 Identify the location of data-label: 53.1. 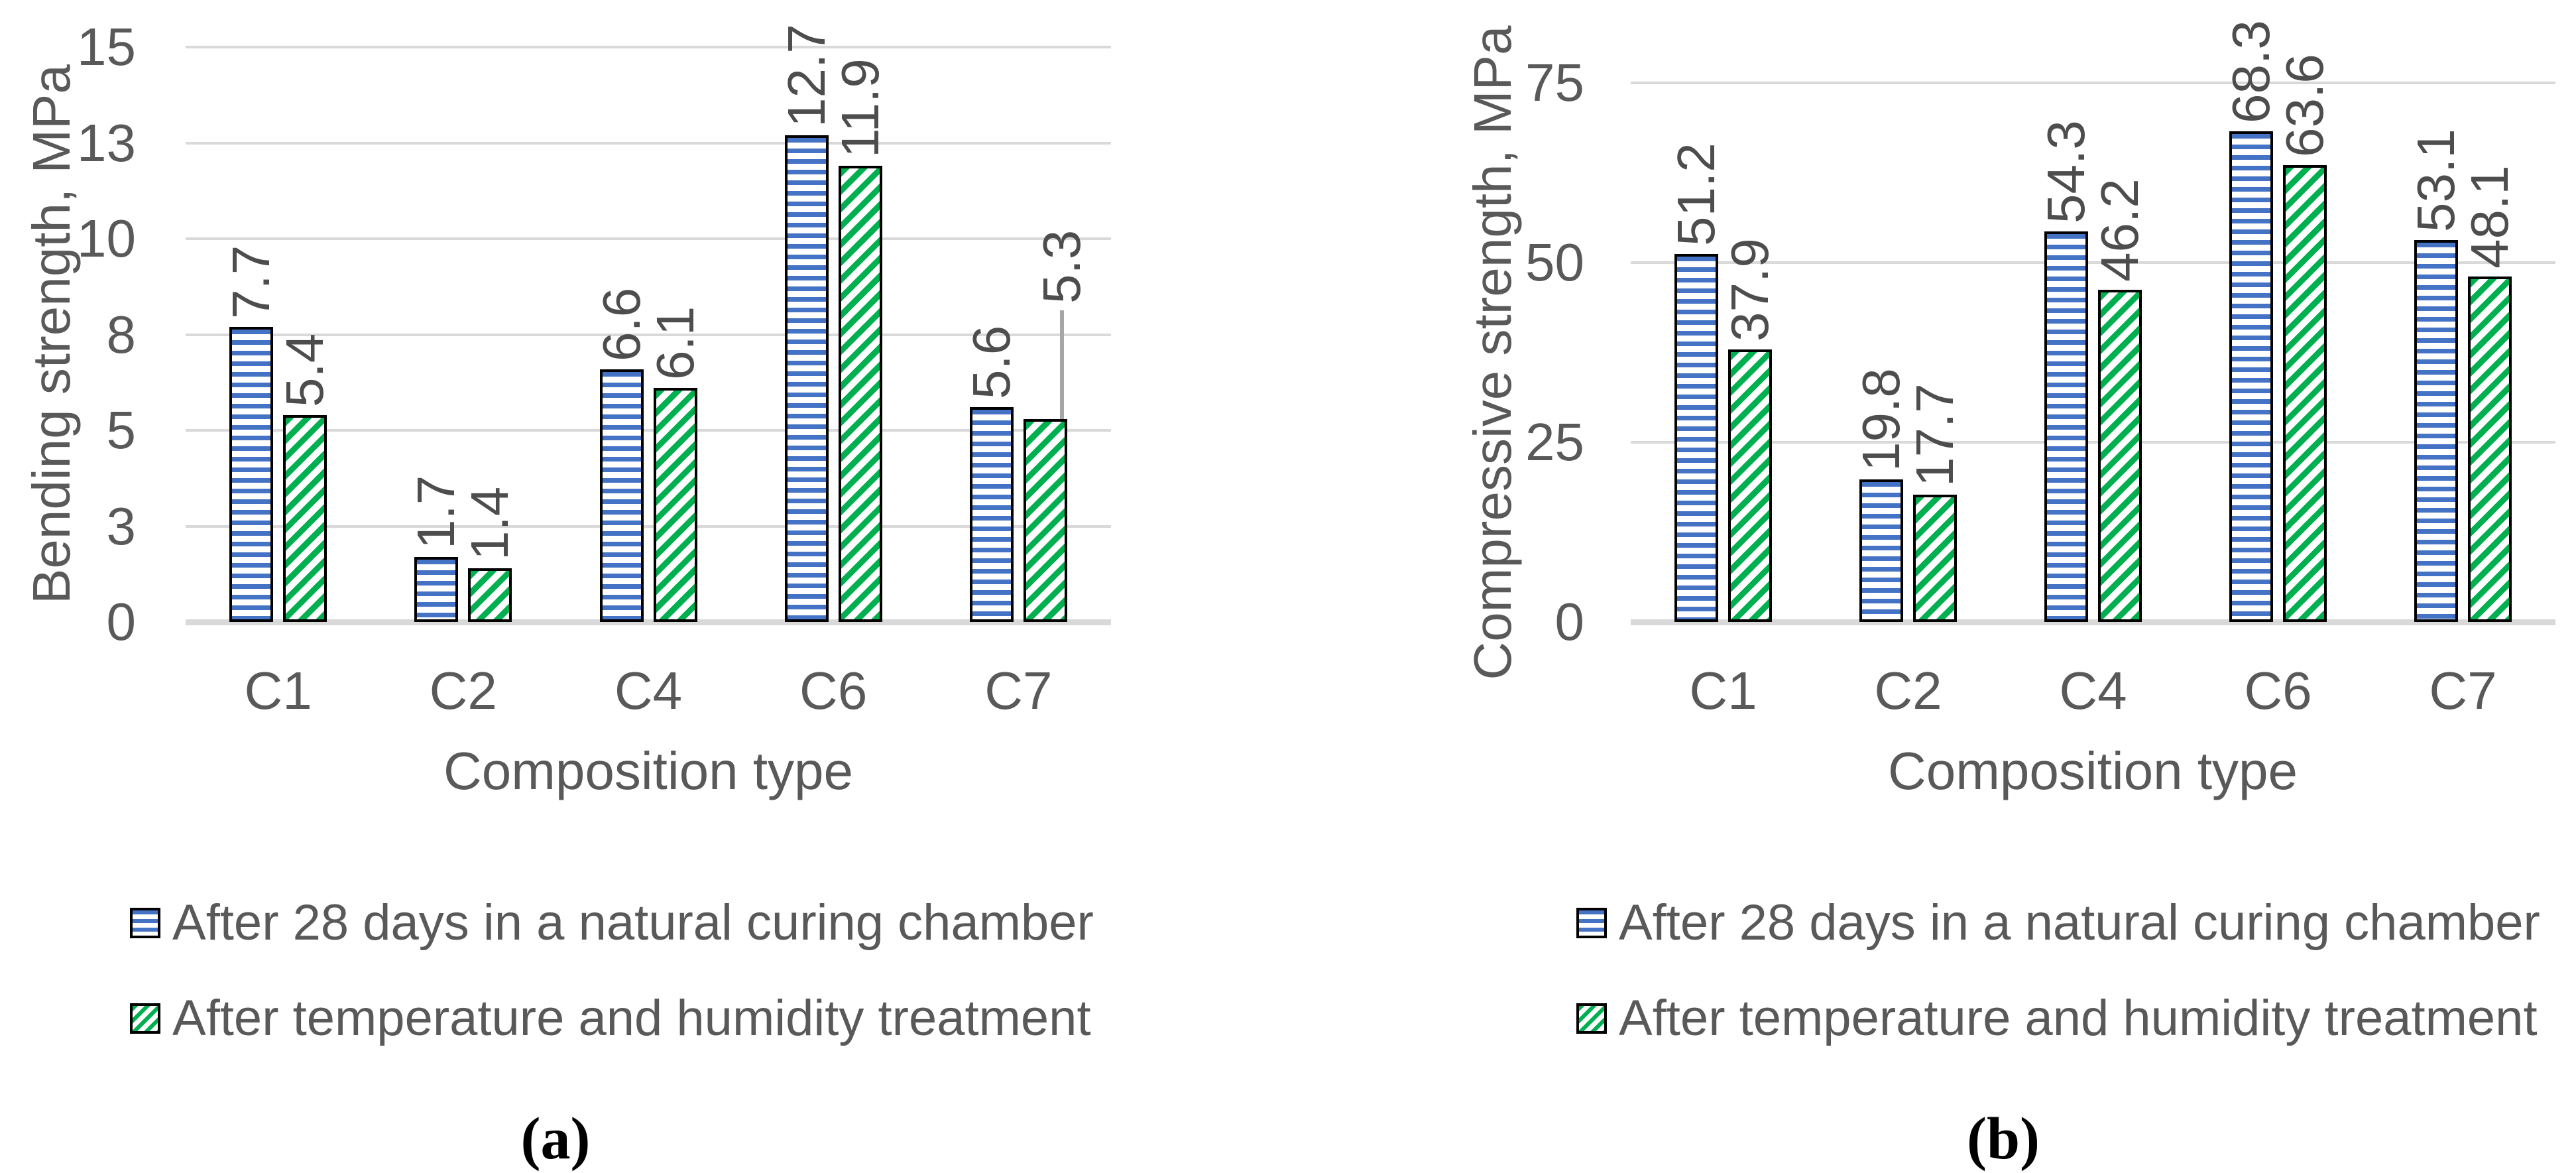
(2435, 181).